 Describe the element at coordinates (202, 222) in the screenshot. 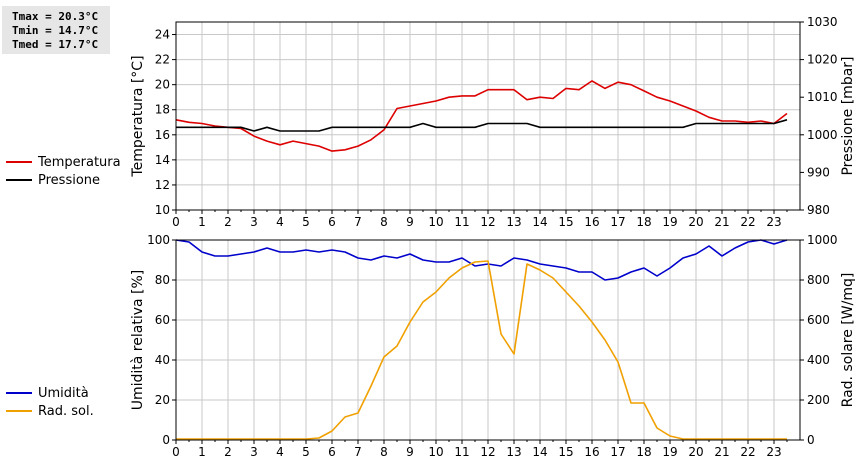

I see `chart1-xtick-label: 1` at that location.